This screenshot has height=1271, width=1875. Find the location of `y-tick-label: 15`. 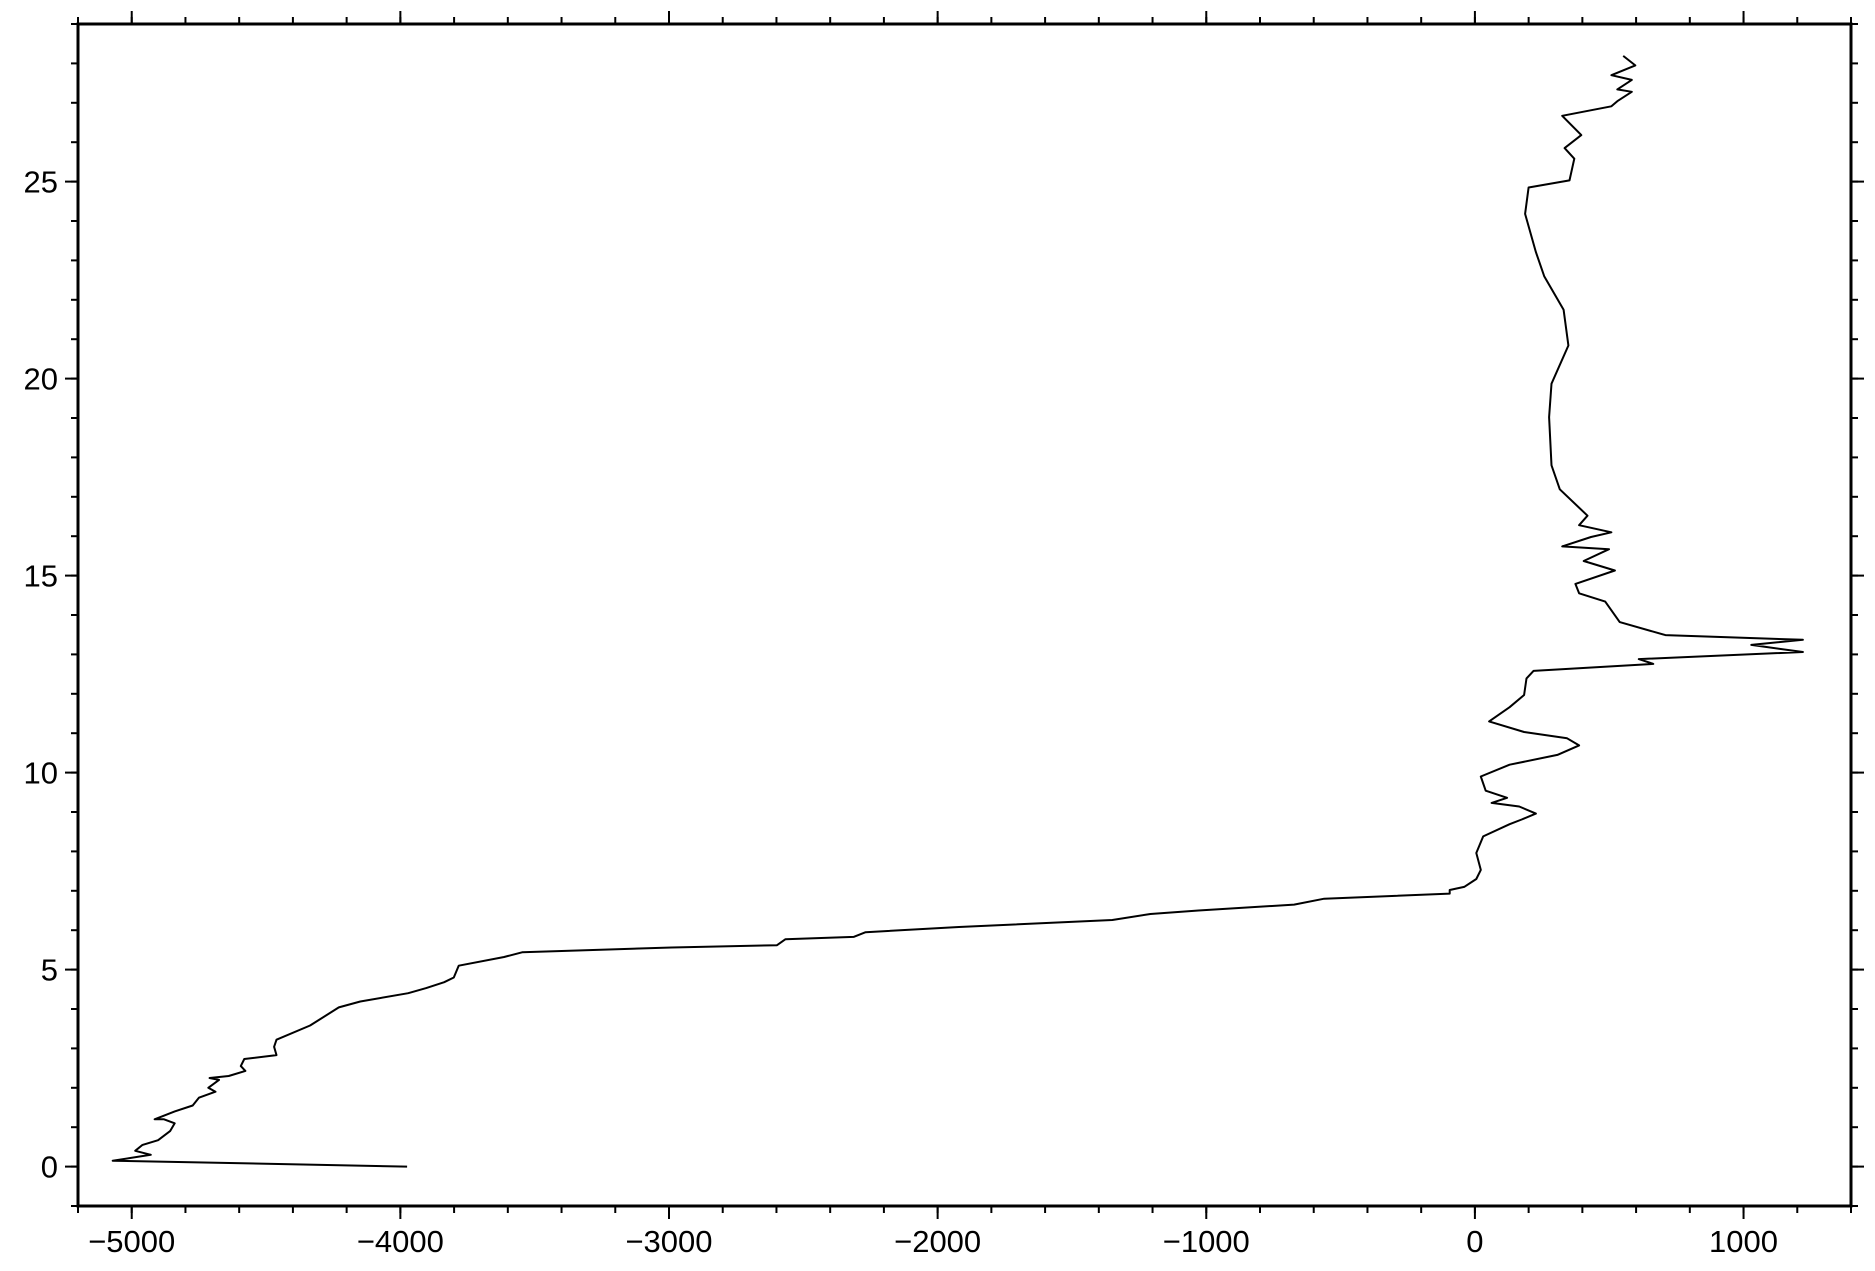

y-tick-label: 15 is located at coordinates (41, 576).